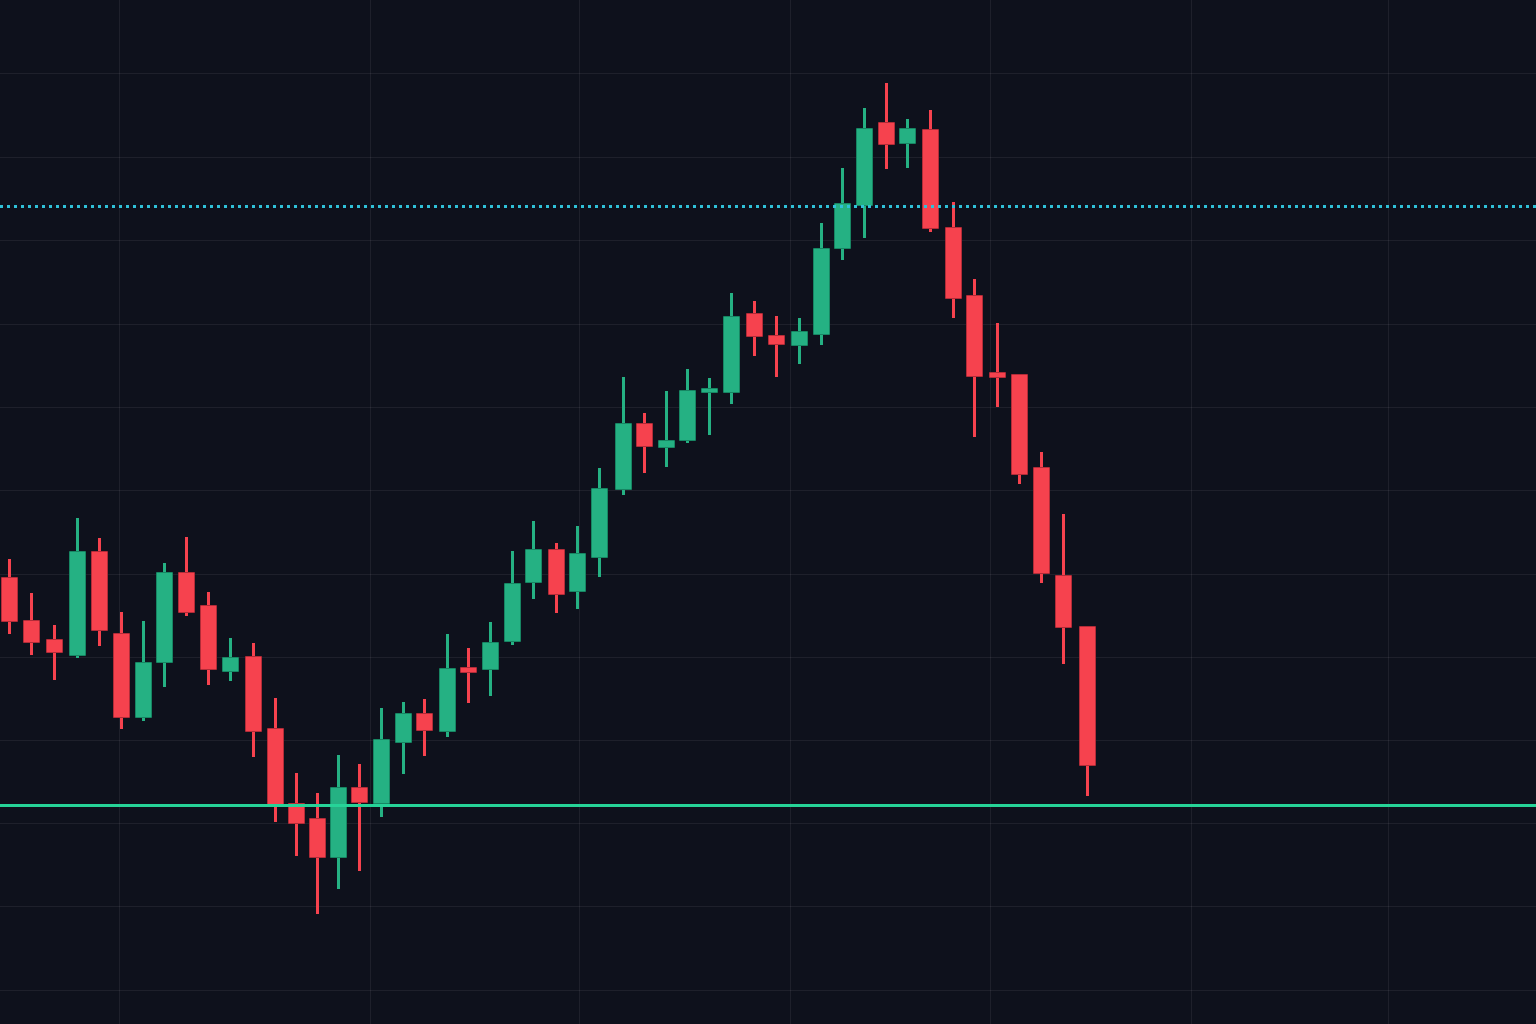 Image resolution: width=1536 pixels, height=1024 pixels. Describe the element at coordinates (768, 805) in the screenshot. I see `support-line` at that location.